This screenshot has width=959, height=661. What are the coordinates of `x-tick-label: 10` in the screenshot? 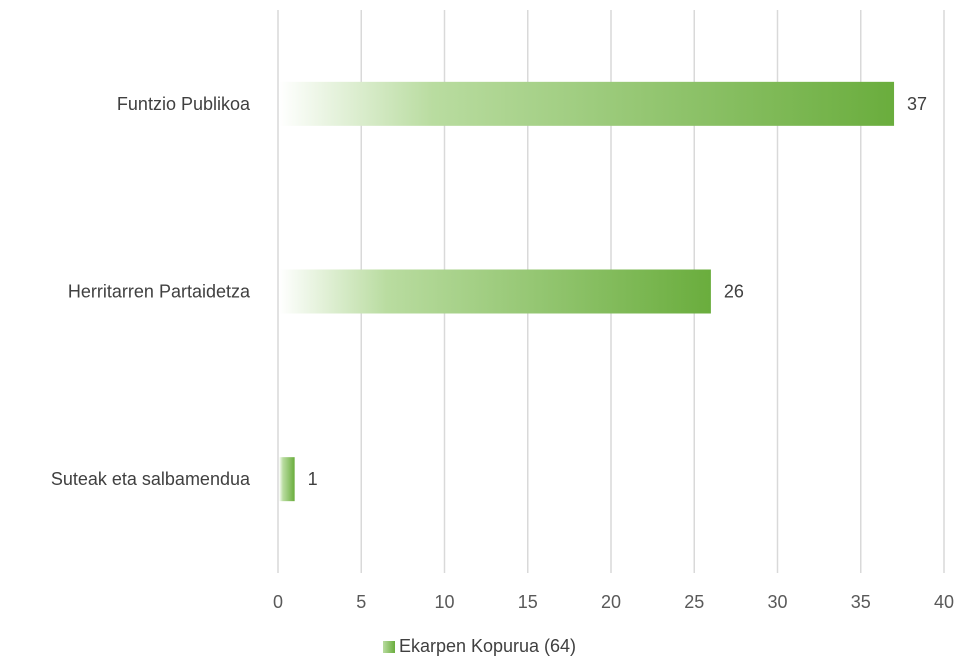 It's located at (444, 602).